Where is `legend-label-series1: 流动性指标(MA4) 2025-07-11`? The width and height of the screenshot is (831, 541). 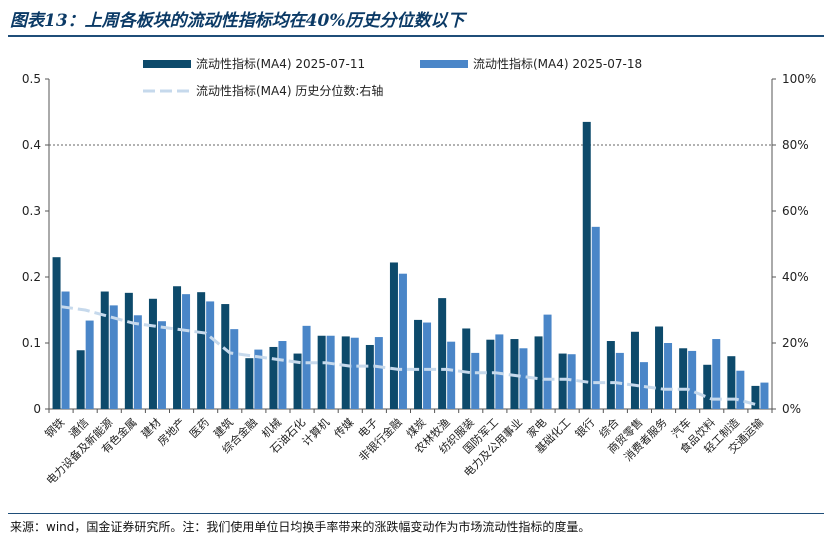 legend-label-series1: 流动性指标(MA4) 2025-07-11 is located at coordinates (280, 63).